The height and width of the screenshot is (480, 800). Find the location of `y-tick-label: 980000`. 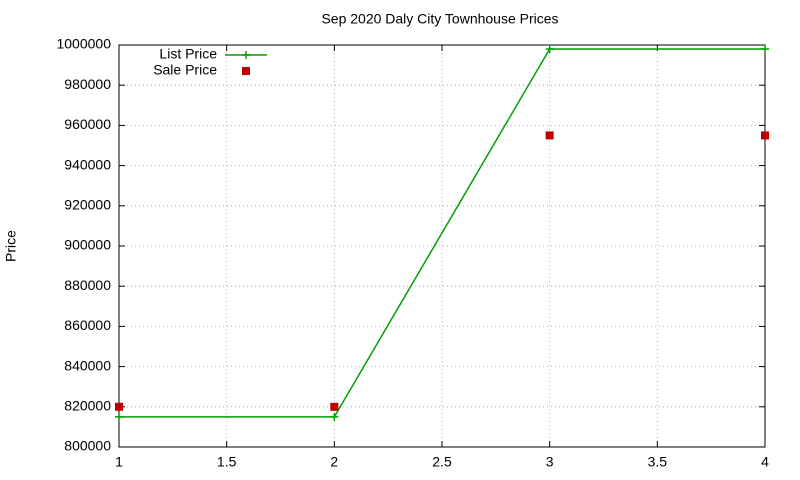

y-tick-label: 980000 is located at coordinates (87, 84).